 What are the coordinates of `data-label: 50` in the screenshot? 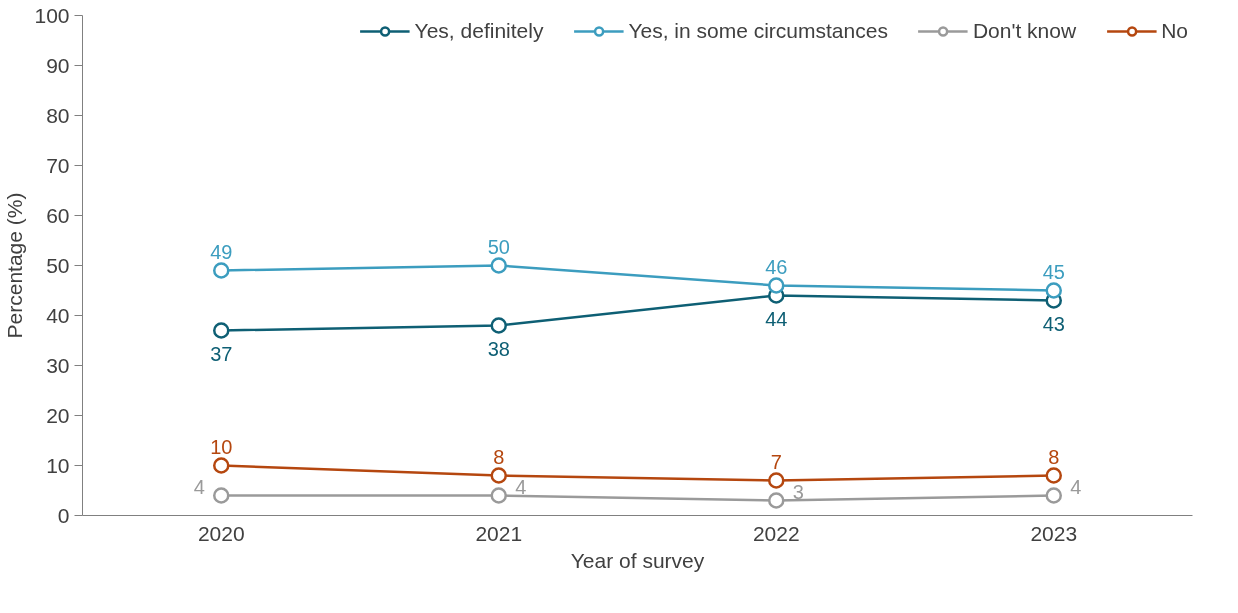 It's located at (498, 246).